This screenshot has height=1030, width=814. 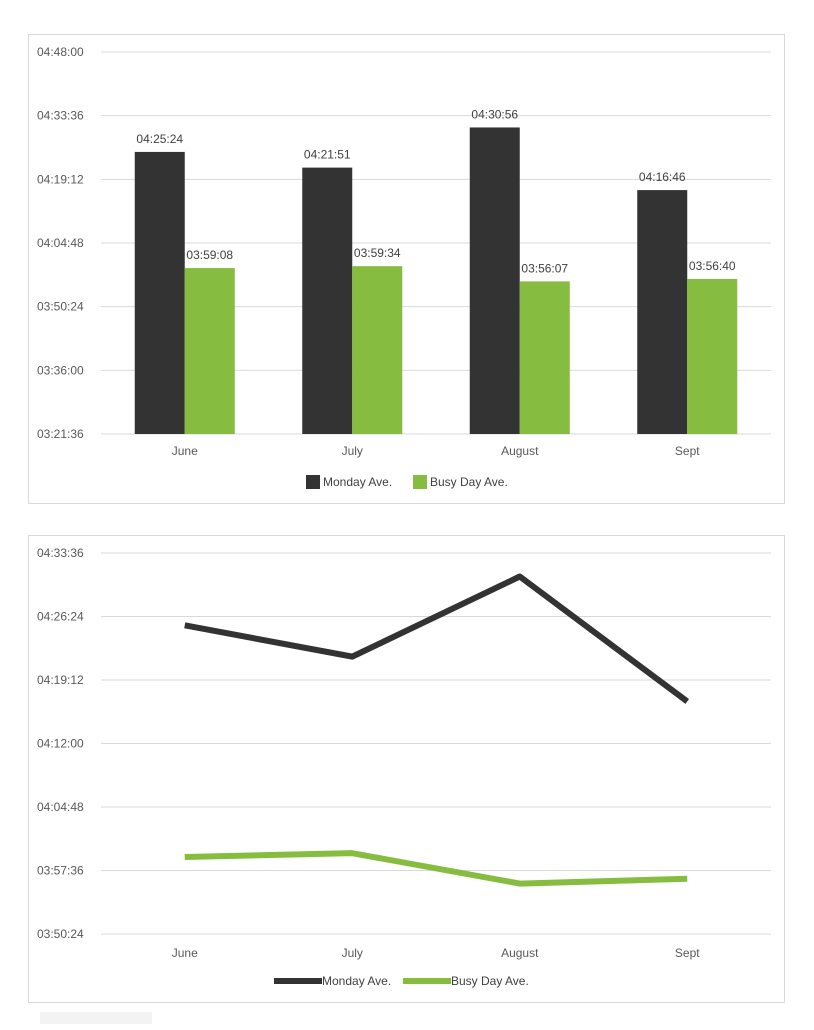 What do you see at coordinates (313, 482) in the screenshot?
I see `legend-swatch-monday` at bounding box center [313, 482].